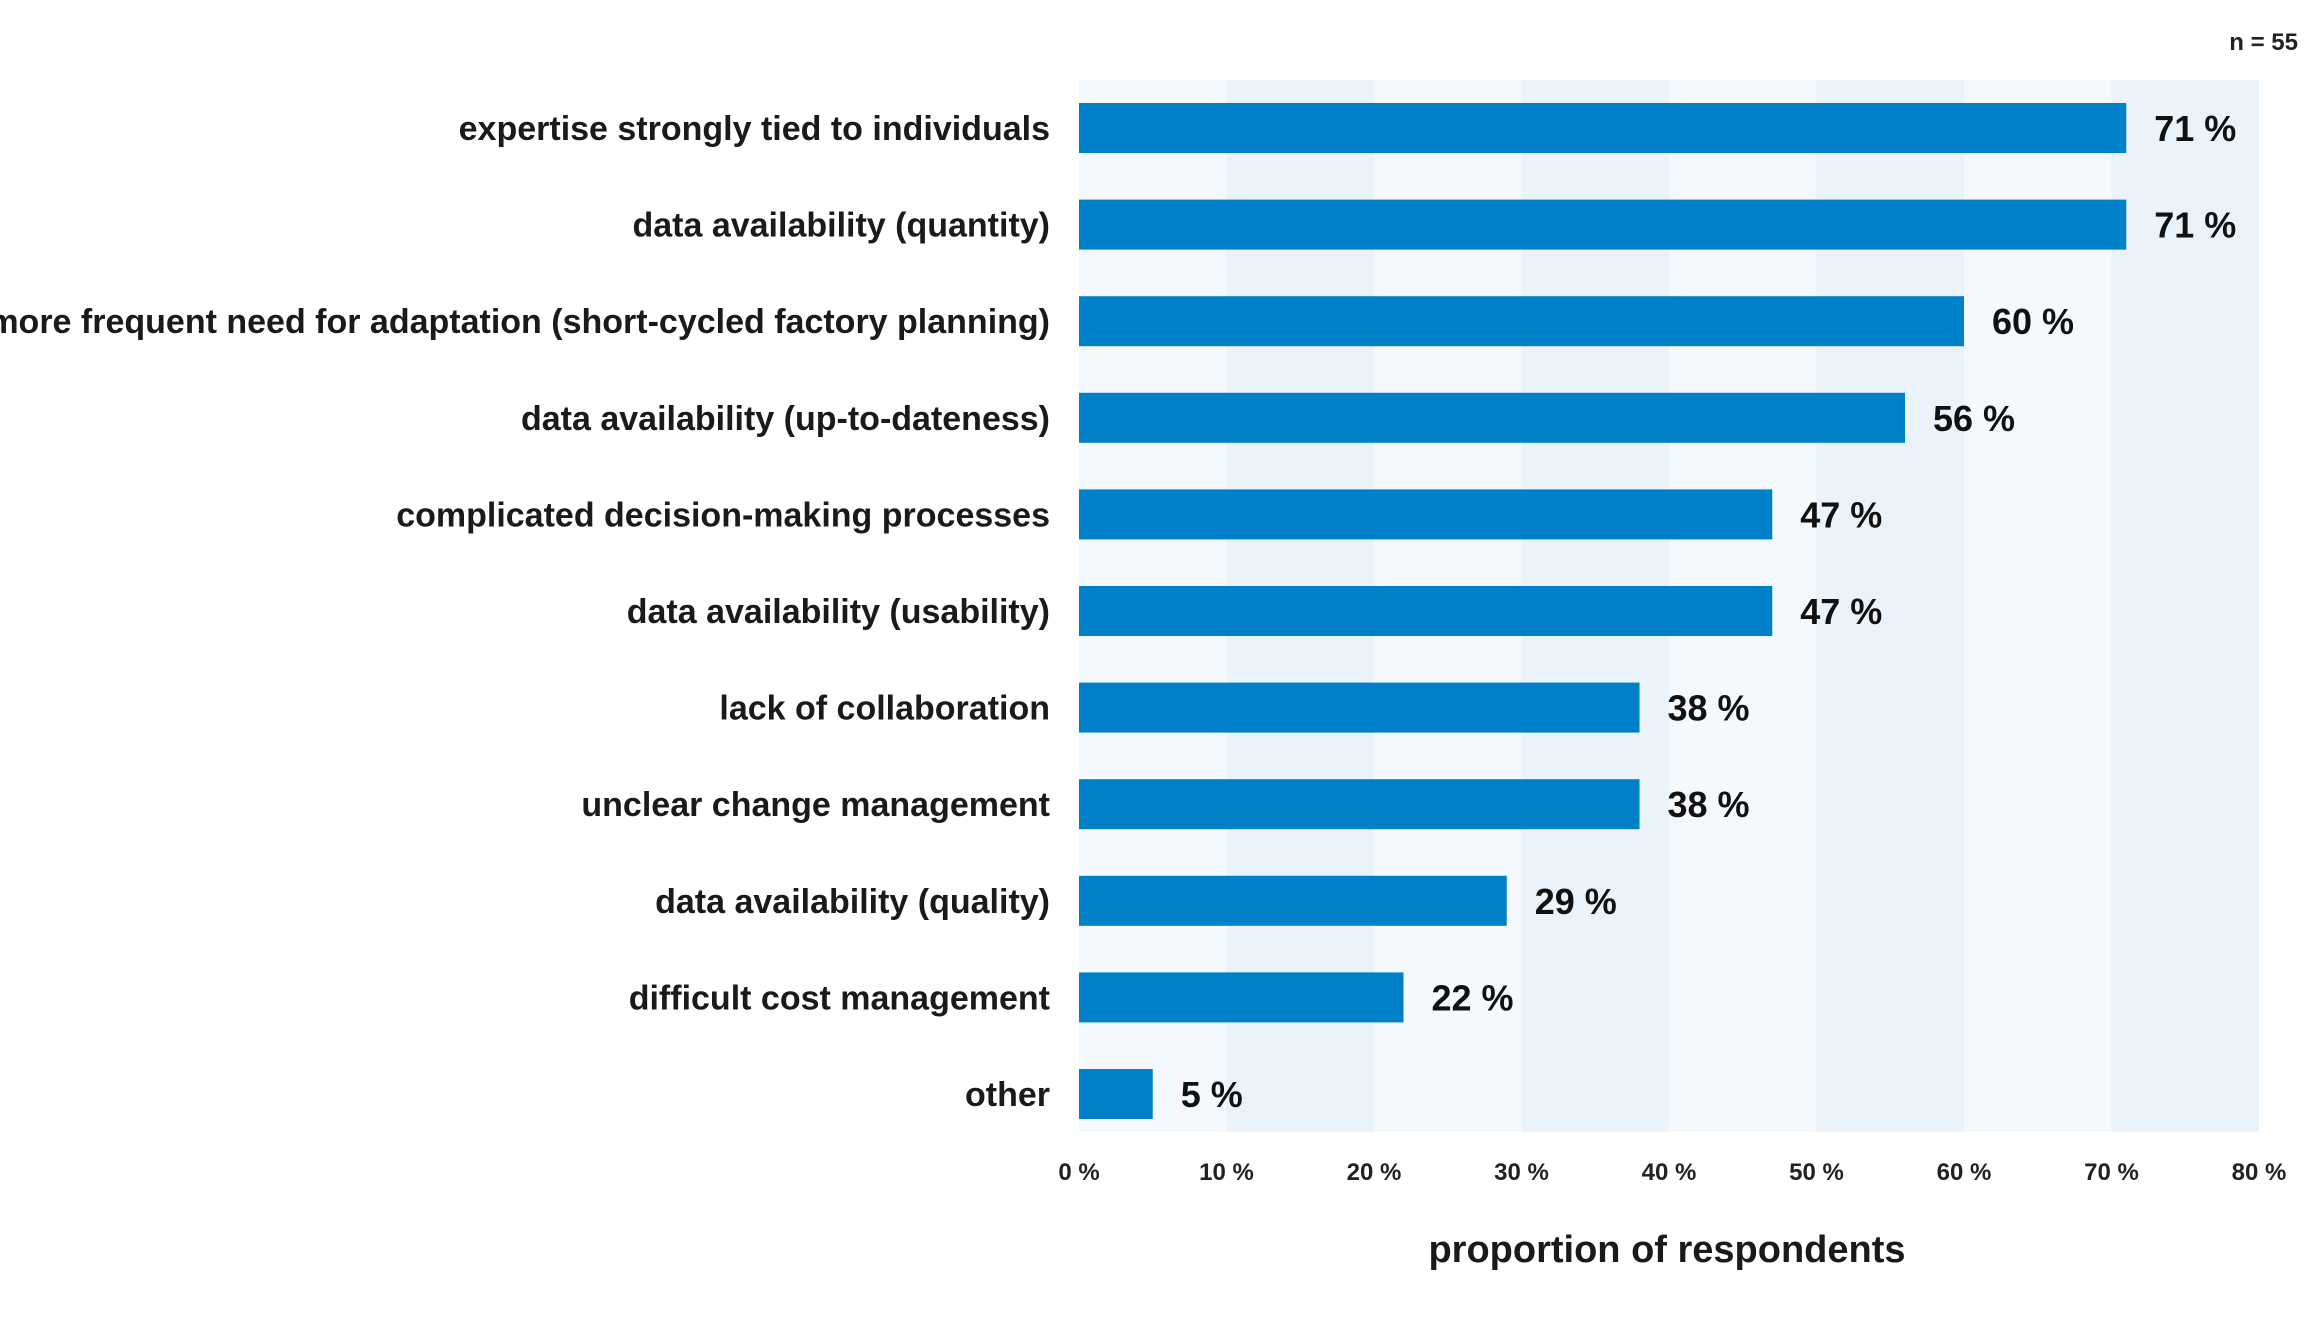  I want to click on x-tick-label: 40 %, so click(1669, 1172).